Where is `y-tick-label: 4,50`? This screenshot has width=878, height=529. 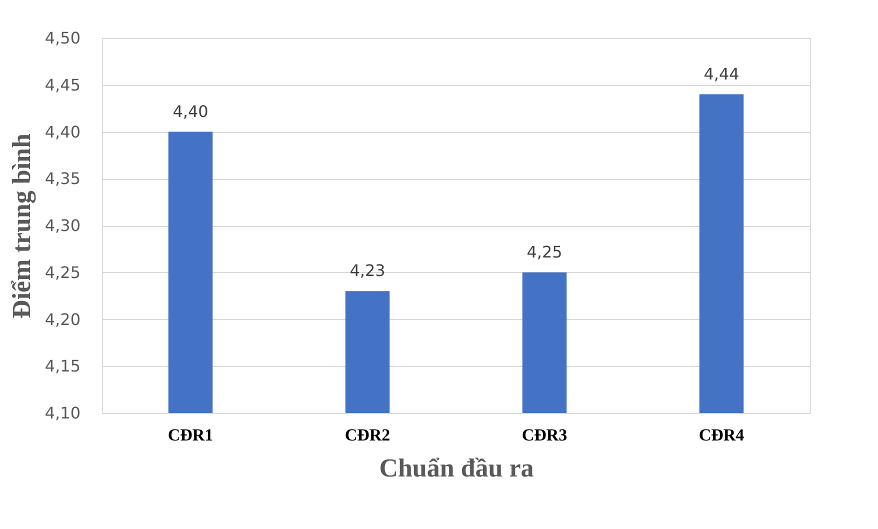 y-tick-label: 4,50 is located at coordinates (62, 38).